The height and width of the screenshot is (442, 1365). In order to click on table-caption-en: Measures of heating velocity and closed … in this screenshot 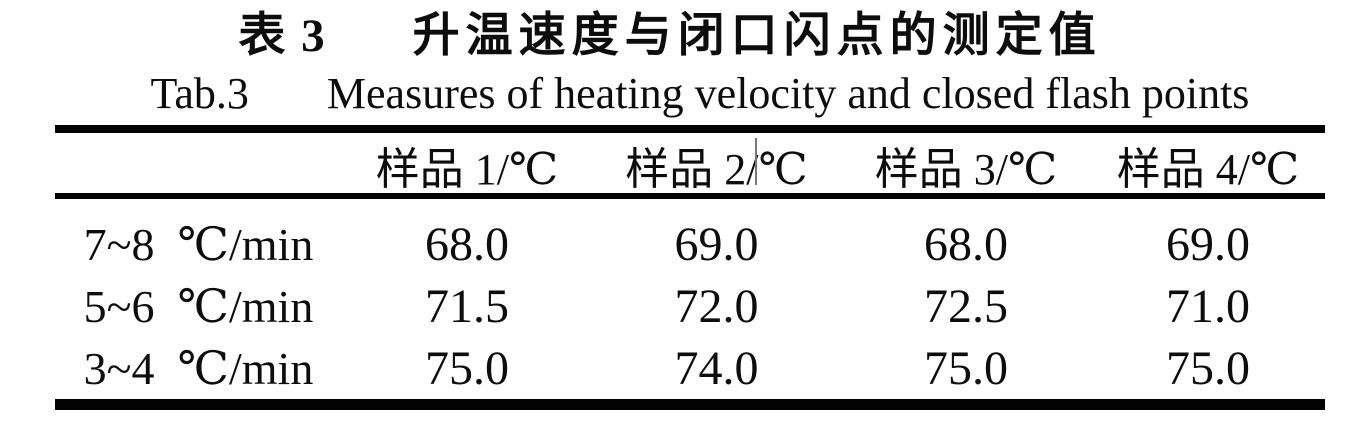, I will do `click(788, 93)`.